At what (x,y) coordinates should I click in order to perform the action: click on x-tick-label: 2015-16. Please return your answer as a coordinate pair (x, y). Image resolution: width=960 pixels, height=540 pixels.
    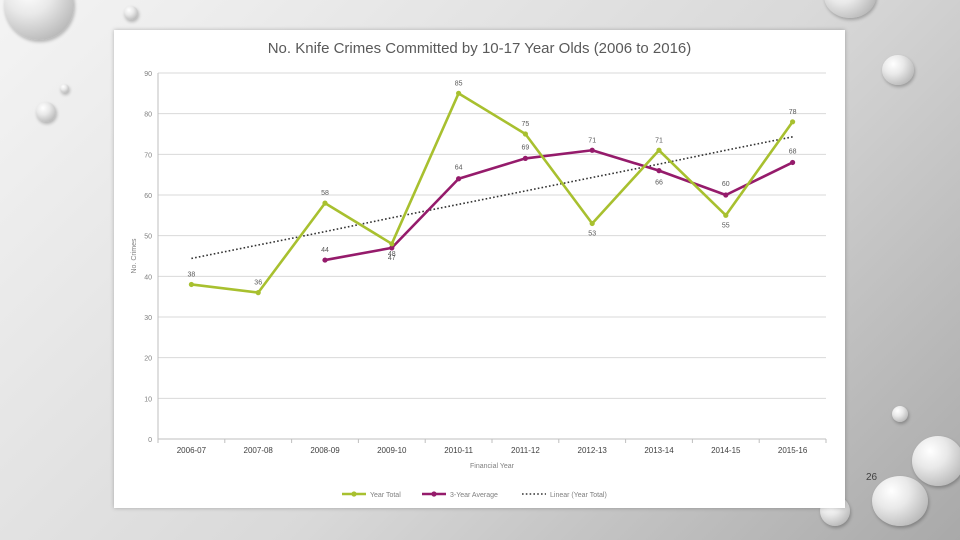
    Looking at the image, I should click on (793, 450).